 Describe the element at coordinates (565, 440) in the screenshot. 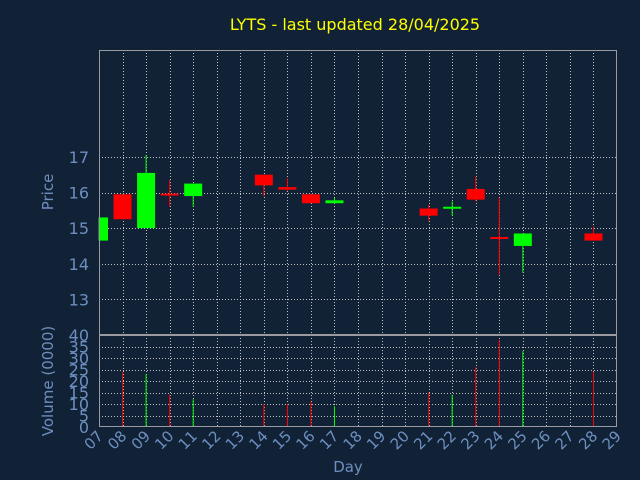

I see `x-tick-label: 27` at that location.